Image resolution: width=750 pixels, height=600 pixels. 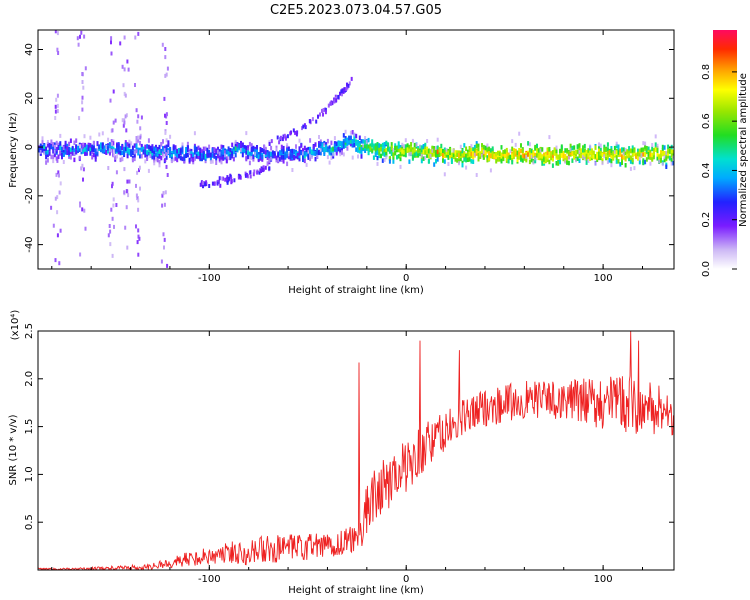 I want to click on snr-xtick-label: 0, so click(x=406, y=579).